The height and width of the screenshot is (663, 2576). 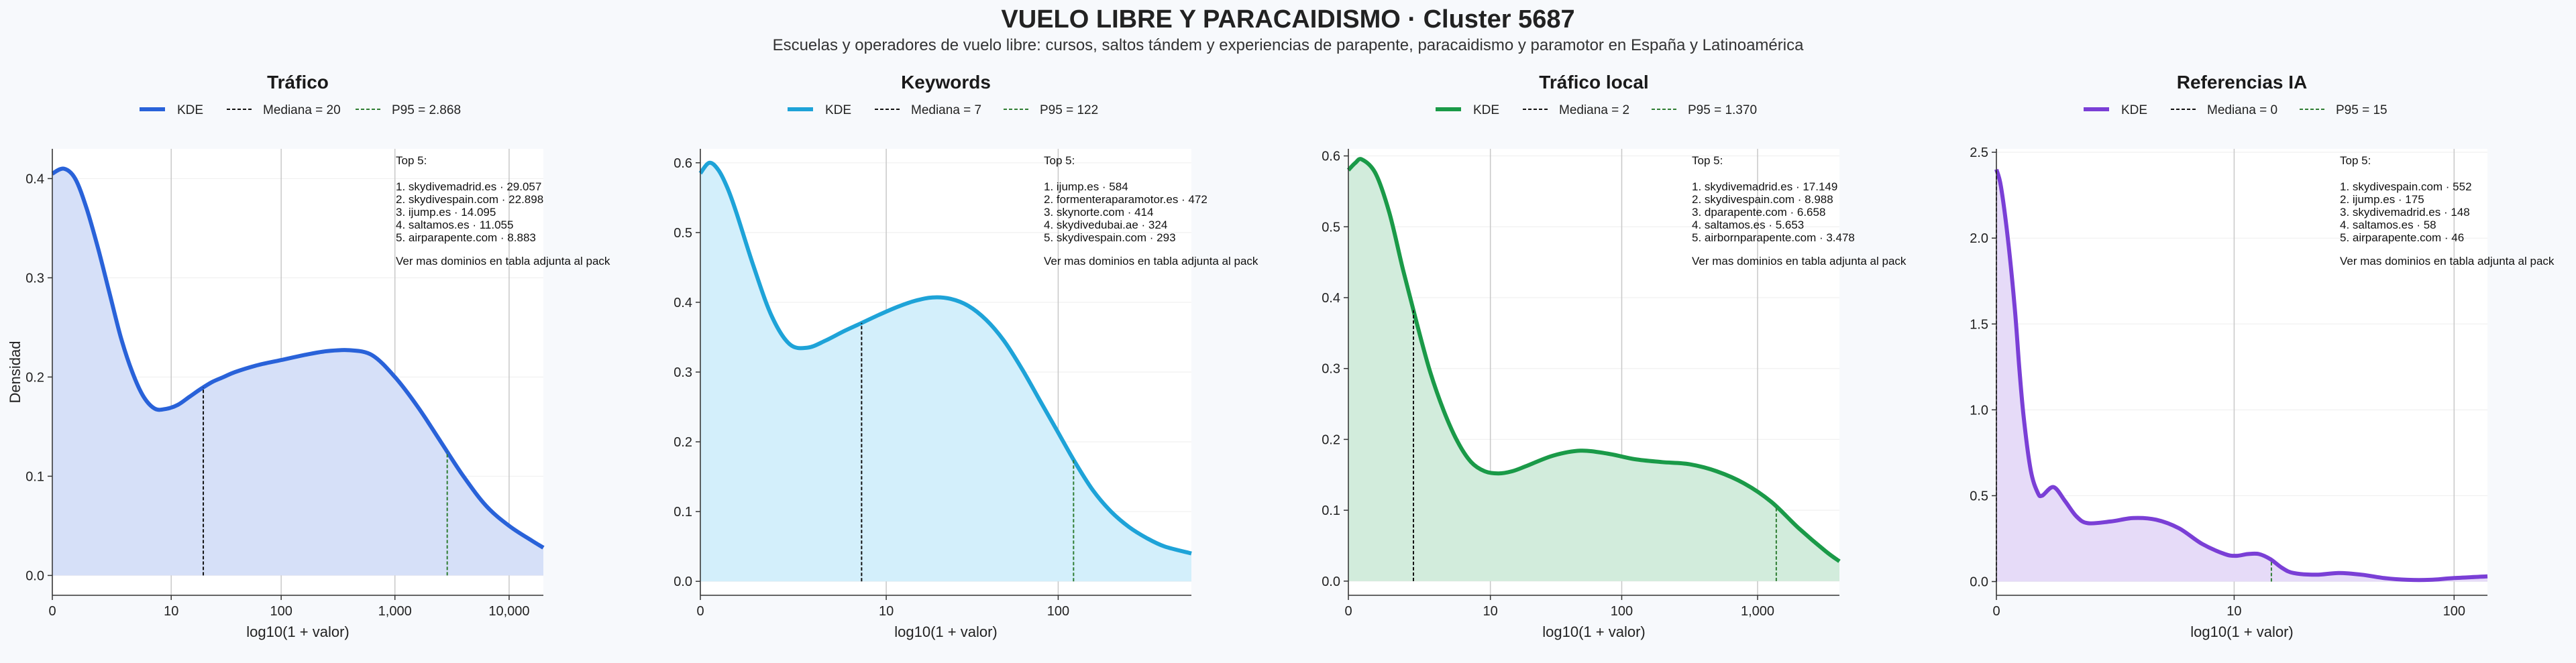 What do you see at coordinates (2406, 186) in the screenshot?
I see `top5-item: 1. skydivespain.com · 552` at bounding box center [2406, 186].